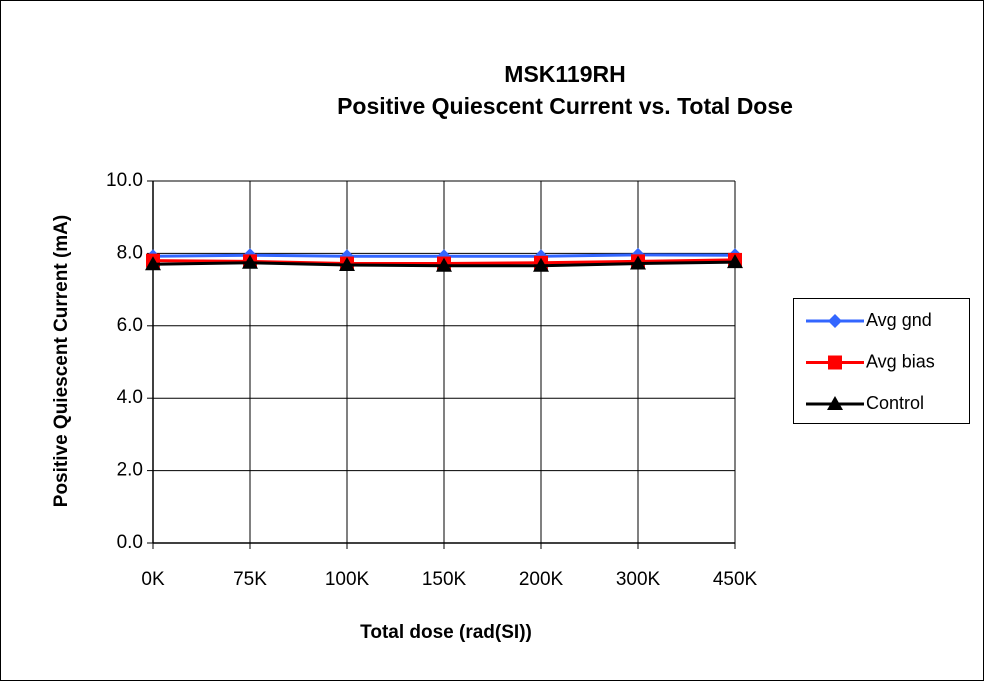 The width and height of the screenshot is (984, 681). Describe the element at coordinates (130, 470) in the screenshot. I see `y-tick-label: 2.0` at that location.